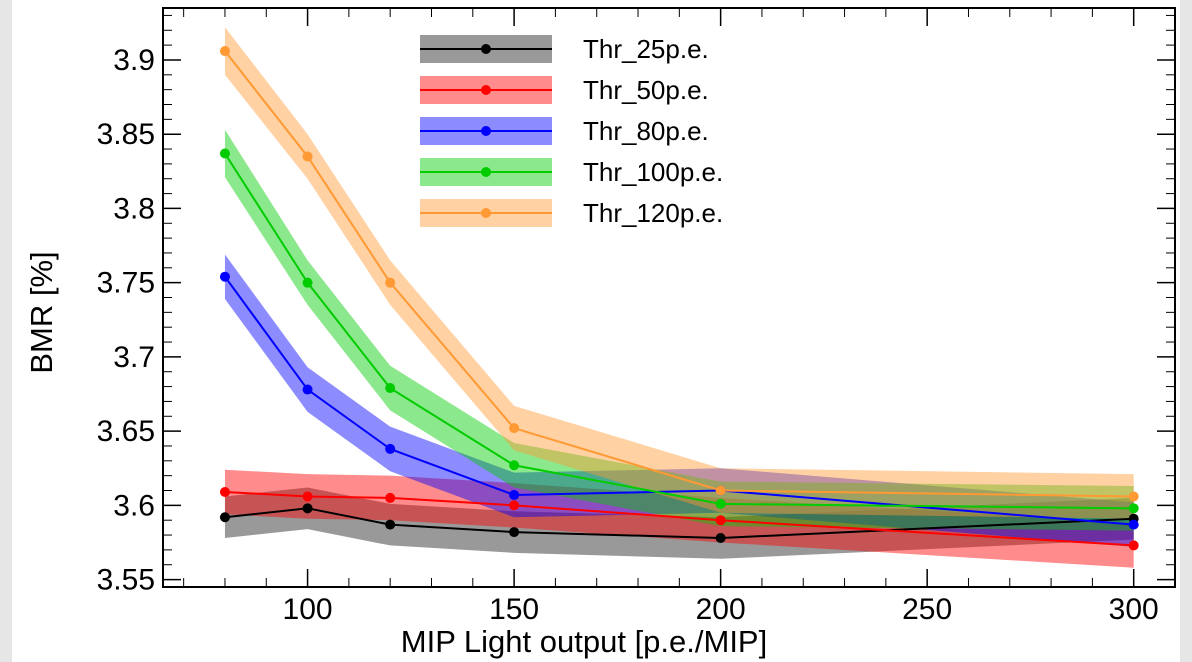 This screenshot has width=1192, height=662. What do you see at coordinates (134, 357) in the screenshot?
I see `y-tick-label: 3.7` at bounding box center [134, 357].